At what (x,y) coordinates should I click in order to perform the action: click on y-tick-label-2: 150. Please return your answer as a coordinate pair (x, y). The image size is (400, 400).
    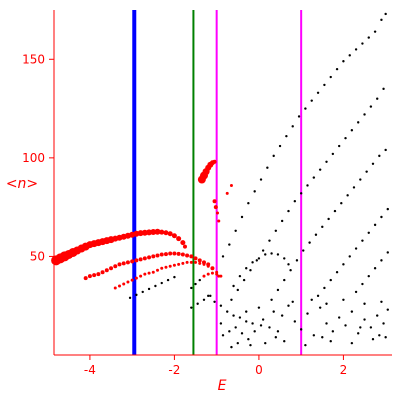
    Looking at the image, I should click on (33, 59).